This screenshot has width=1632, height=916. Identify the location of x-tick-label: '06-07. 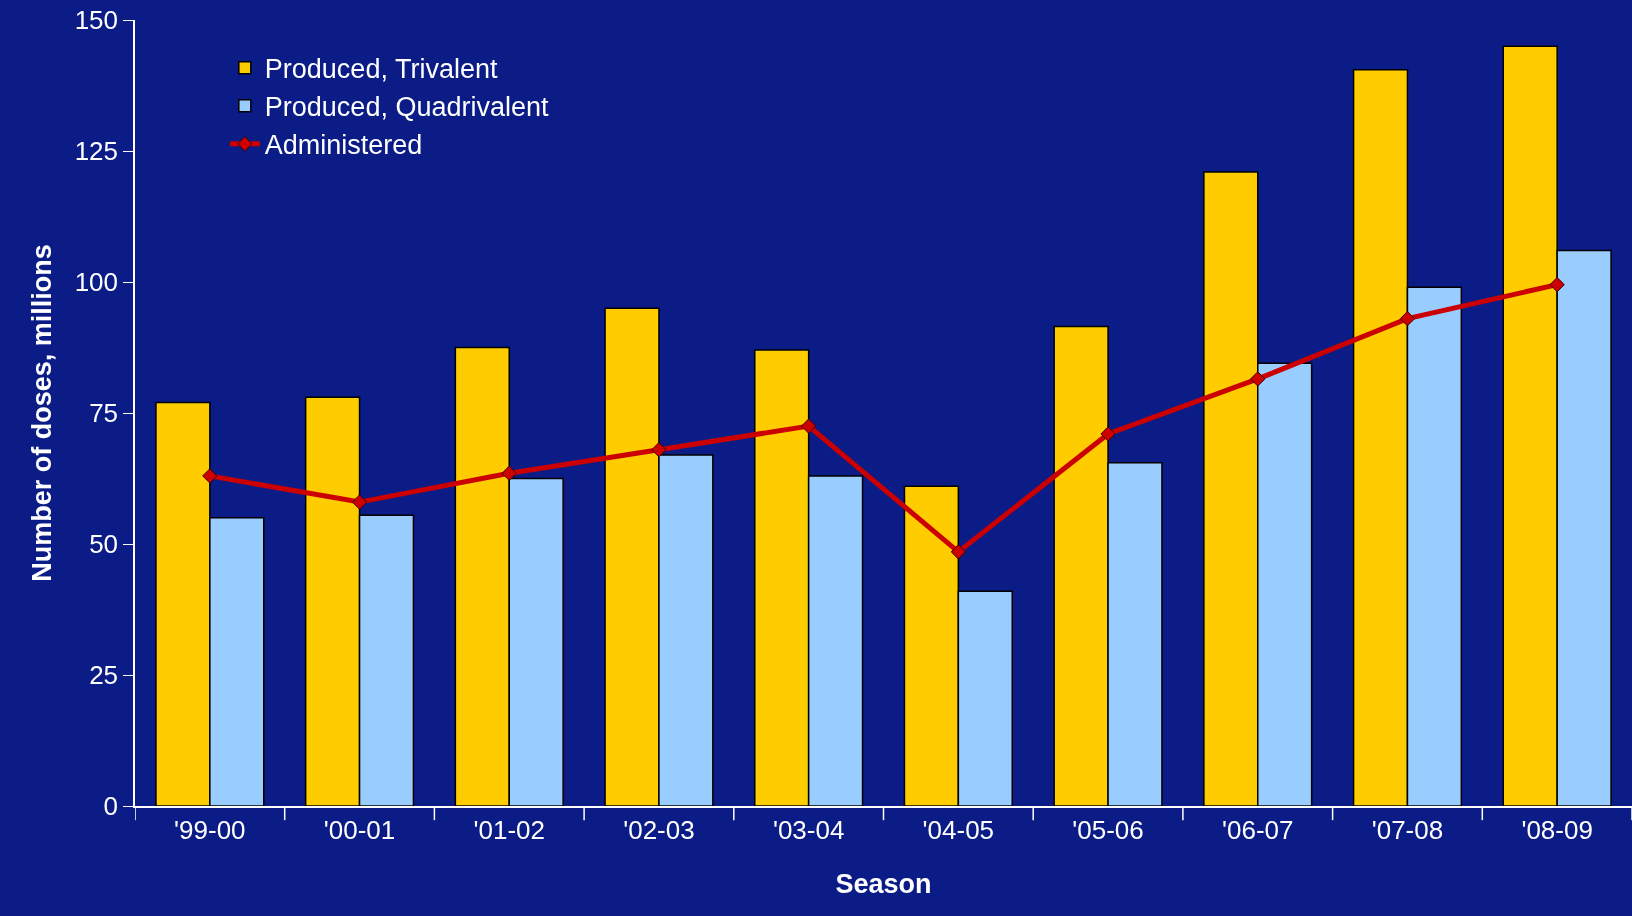
(1258, 829).